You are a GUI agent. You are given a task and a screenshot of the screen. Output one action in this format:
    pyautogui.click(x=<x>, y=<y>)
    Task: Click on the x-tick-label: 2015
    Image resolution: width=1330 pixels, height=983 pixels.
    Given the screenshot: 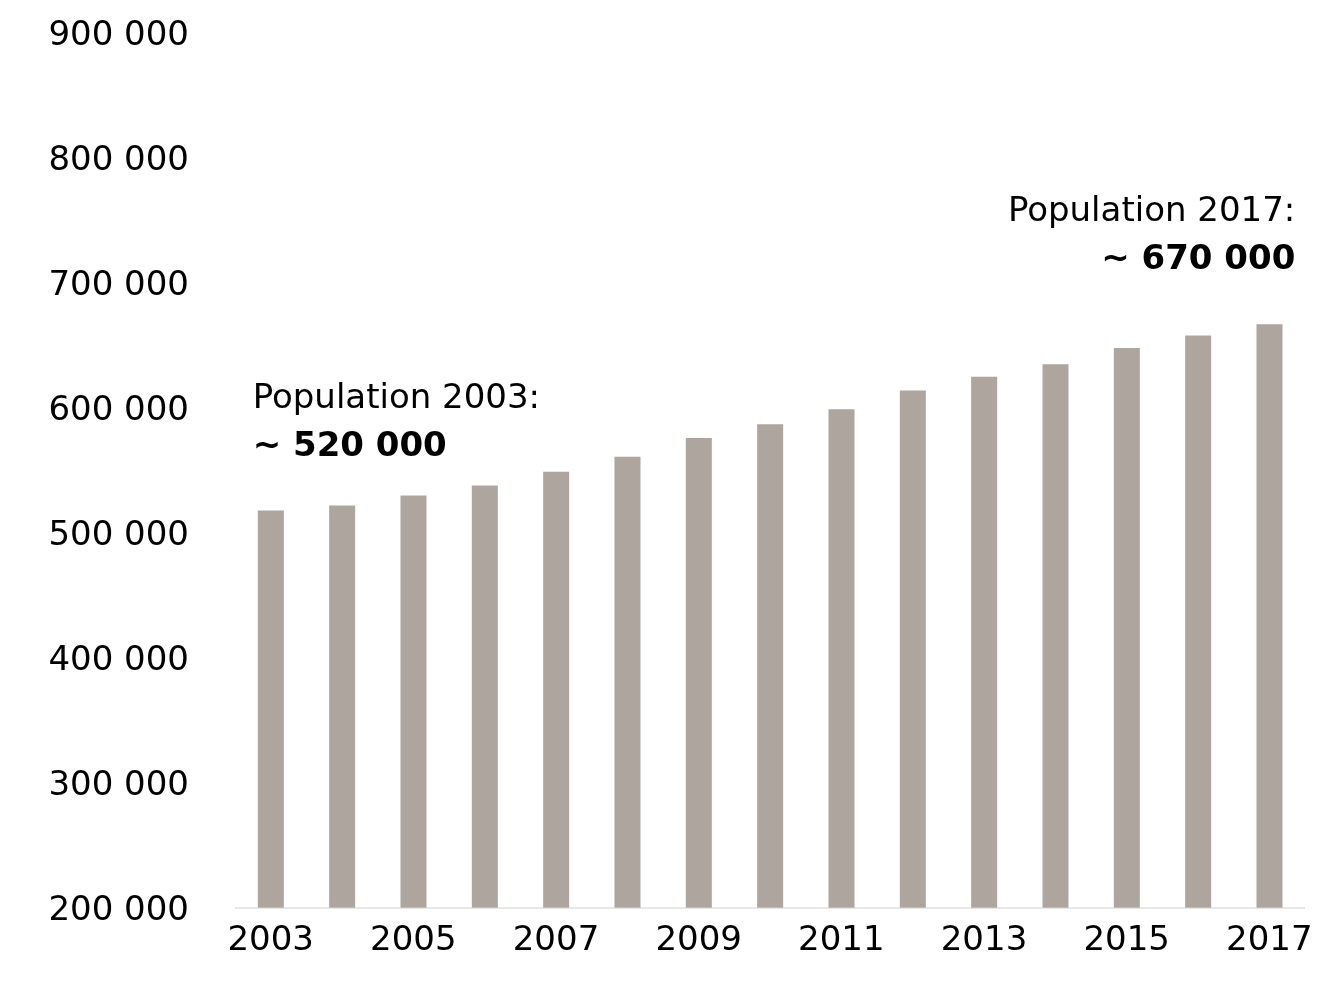 What is the action you would take?
    pyautogui.click(x=1126, y=938)
    